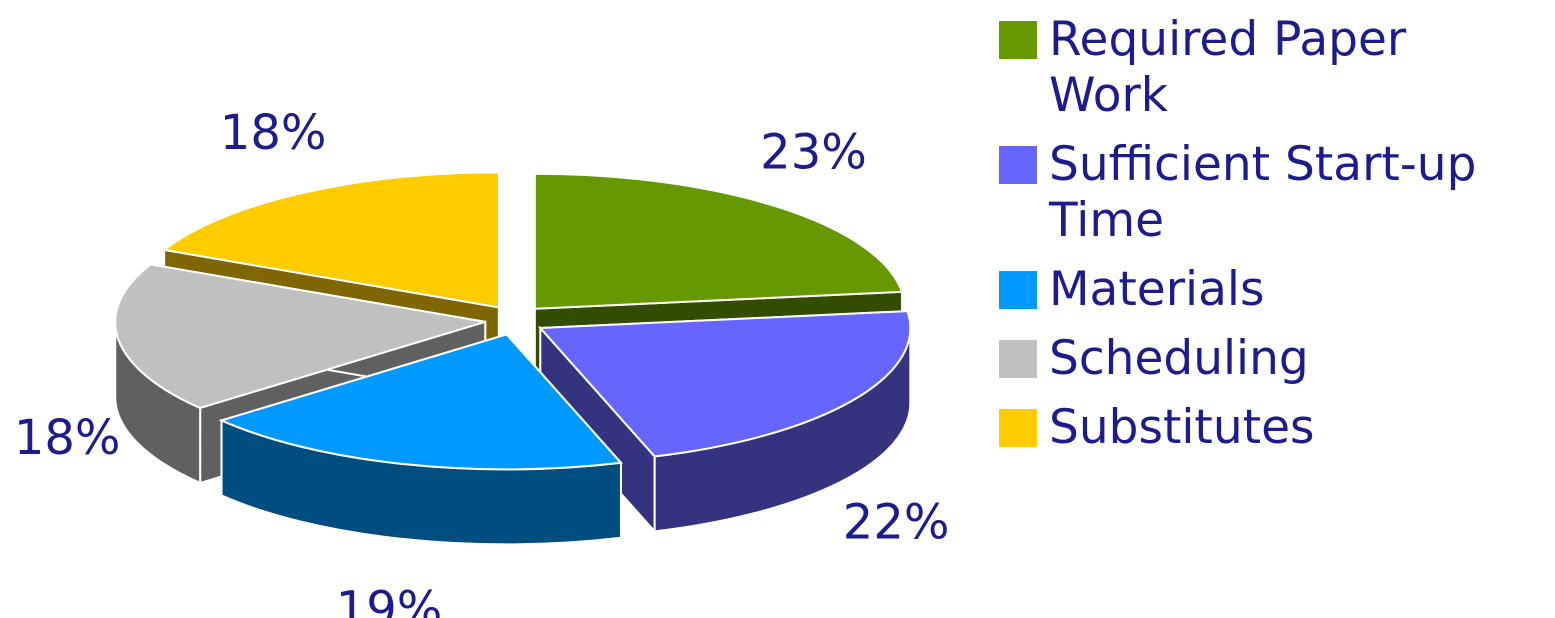 The height and width of the screenshot is (618, 1555). I want to click on data-label: 22%, so click(896, 522).